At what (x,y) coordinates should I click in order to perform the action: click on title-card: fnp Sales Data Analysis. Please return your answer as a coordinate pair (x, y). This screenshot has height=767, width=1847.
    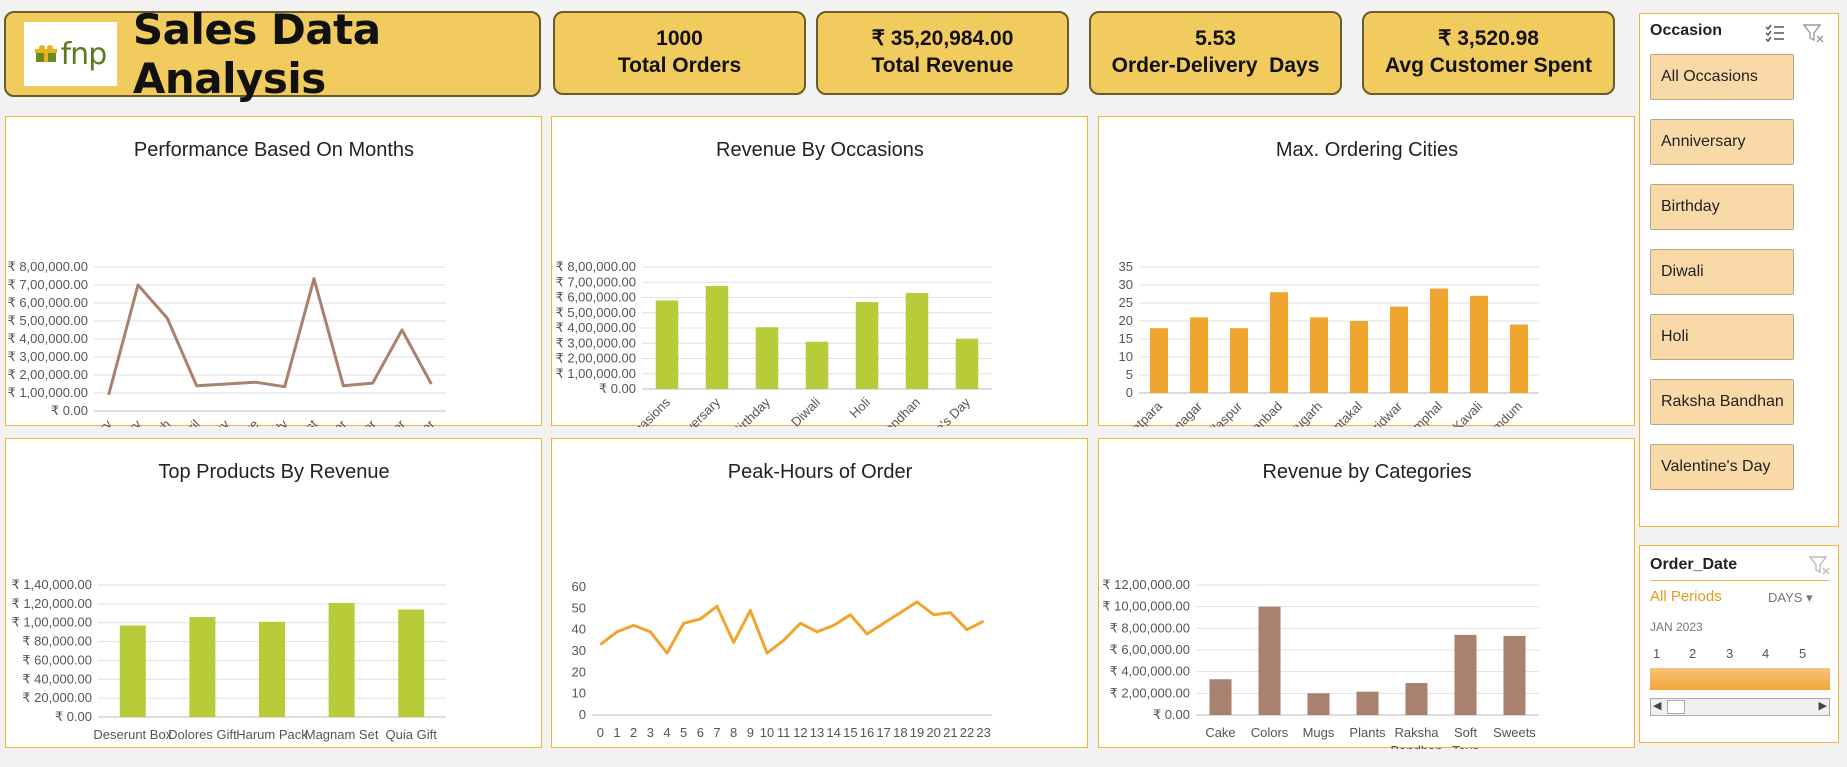
    Looking at the image, I should click on (272, 54).